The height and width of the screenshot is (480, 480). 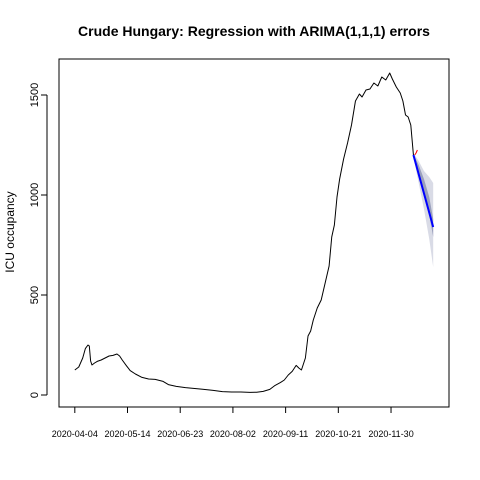 I want to click on y-tick-label: 1500, so click(x=35, y=95).